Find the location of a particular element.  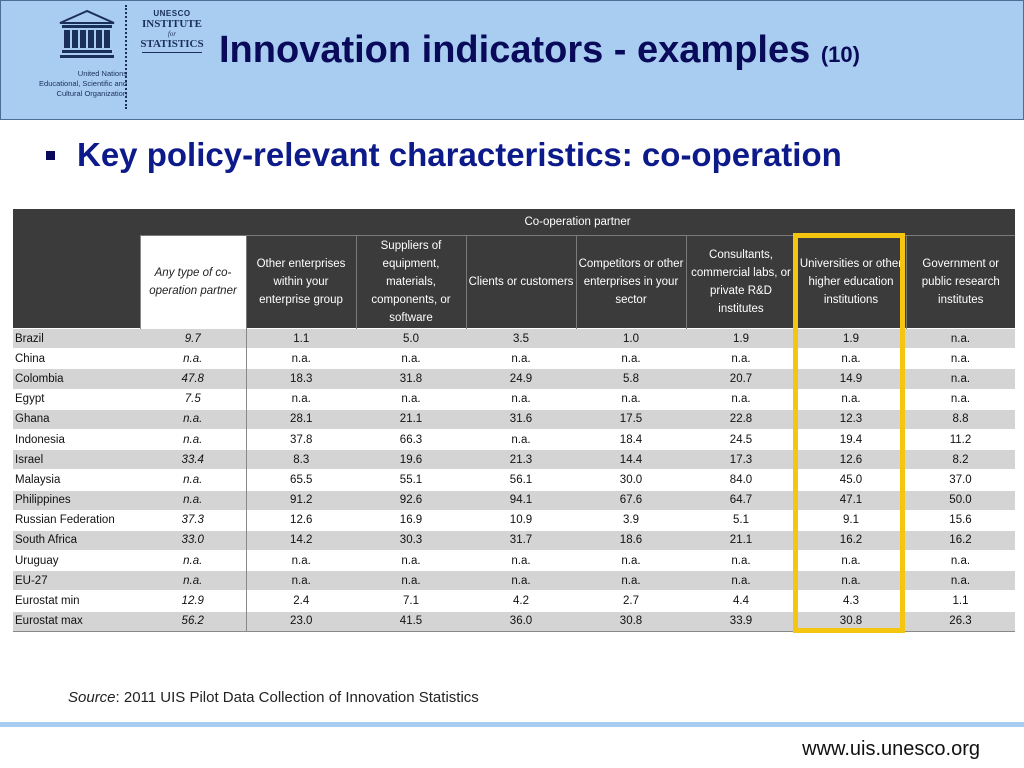

value-cell: 12.3 is located at coordinates (851, 419).